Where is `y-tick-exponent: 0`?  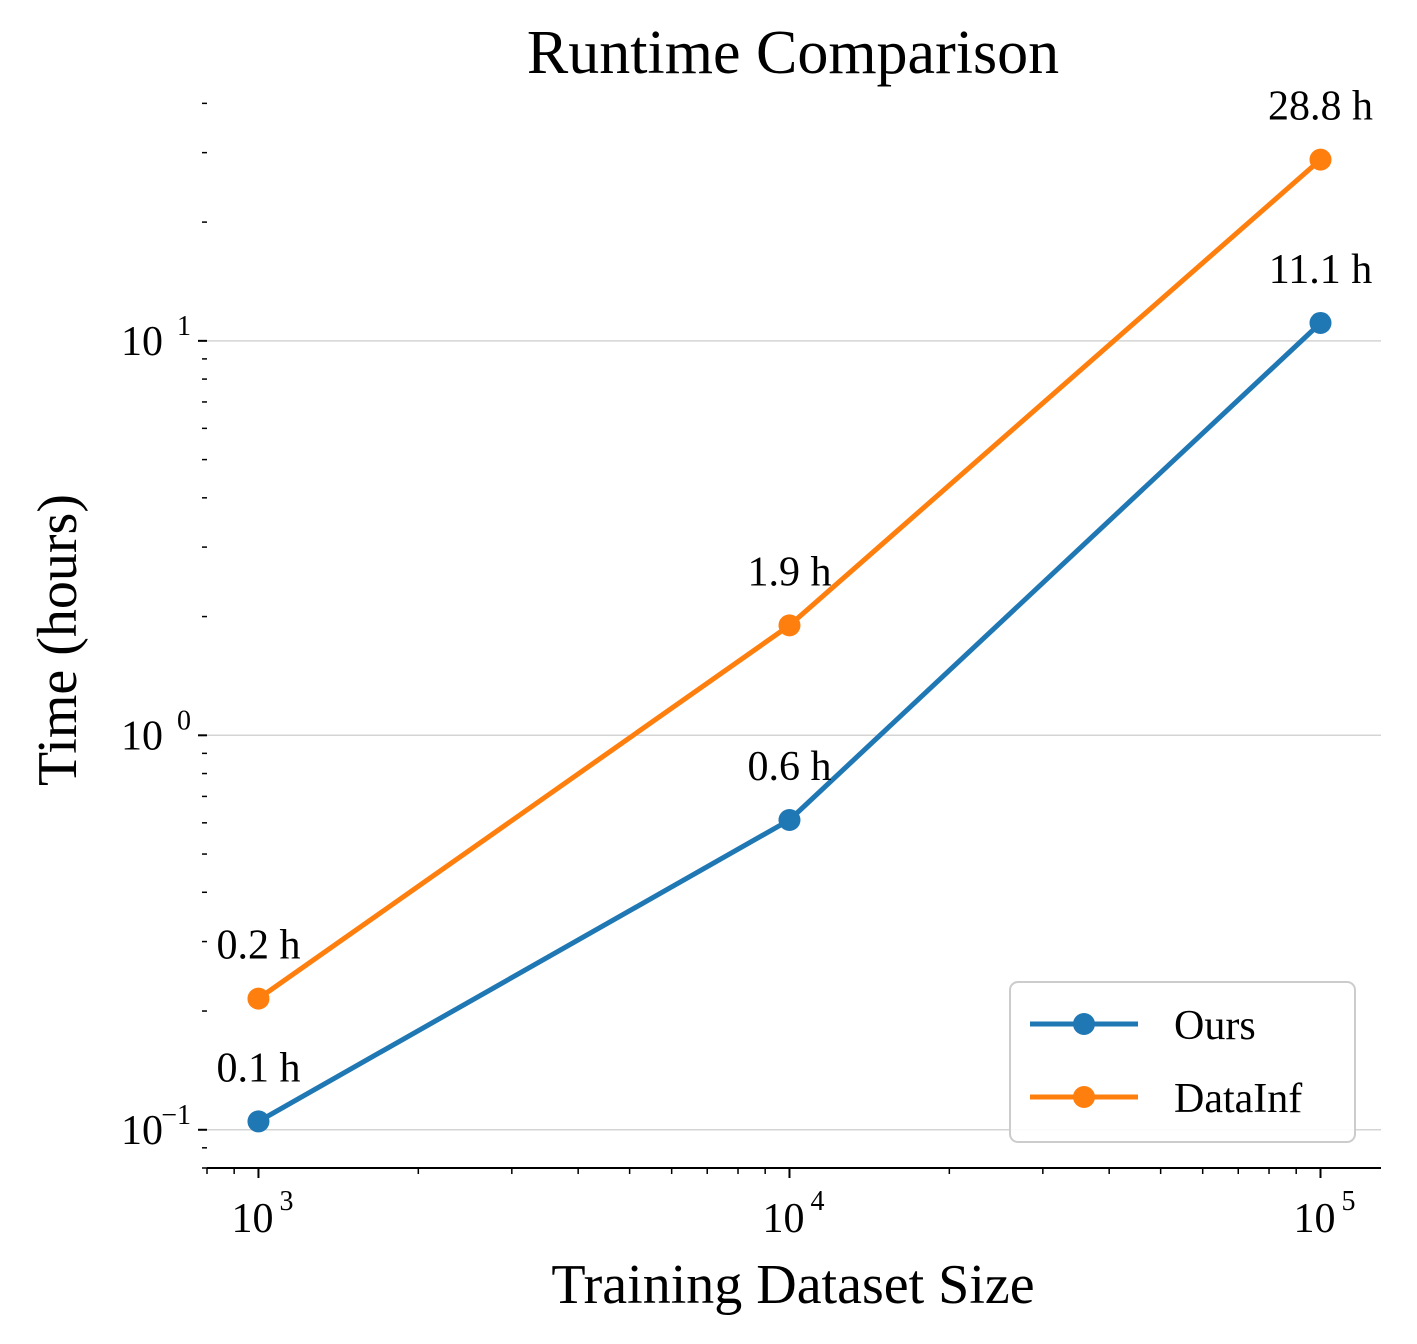 y-tick-exponent: 0 is located at coordinates (184, 720).